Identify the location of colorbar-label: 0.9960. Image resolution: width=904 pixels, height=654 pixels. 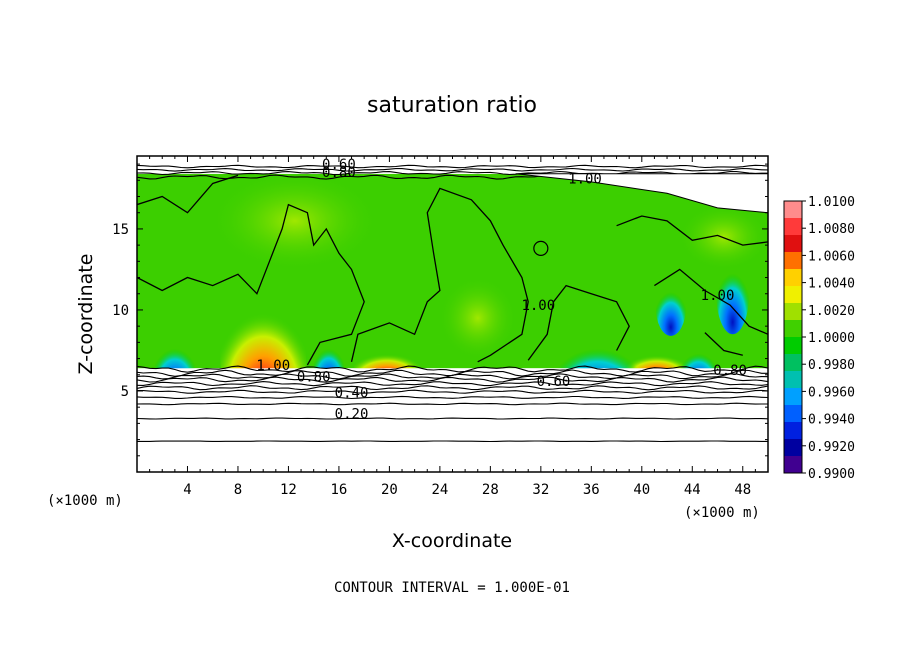
(831, 392).